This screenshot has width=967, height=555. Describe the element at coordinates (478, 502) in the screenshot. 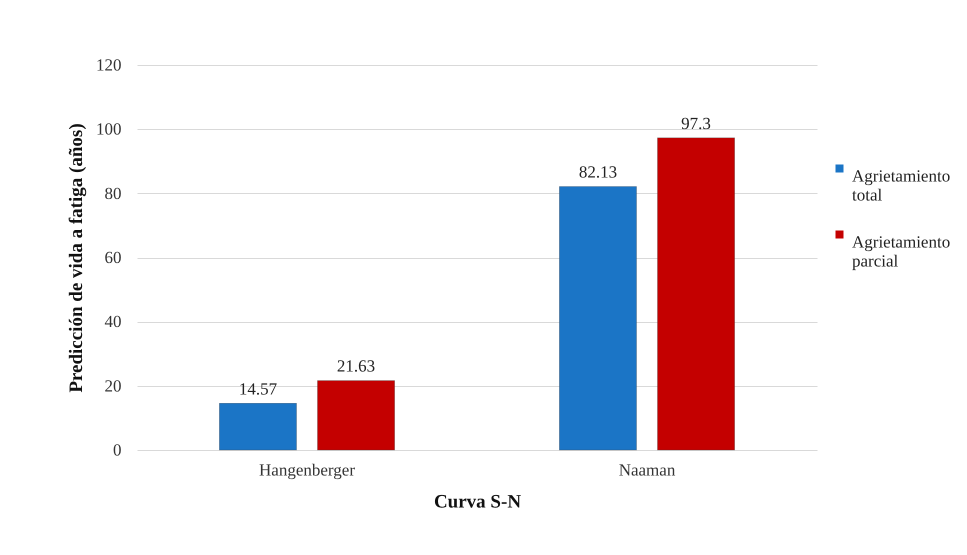

I see `x-axis-title: Curva S-N` at that location.